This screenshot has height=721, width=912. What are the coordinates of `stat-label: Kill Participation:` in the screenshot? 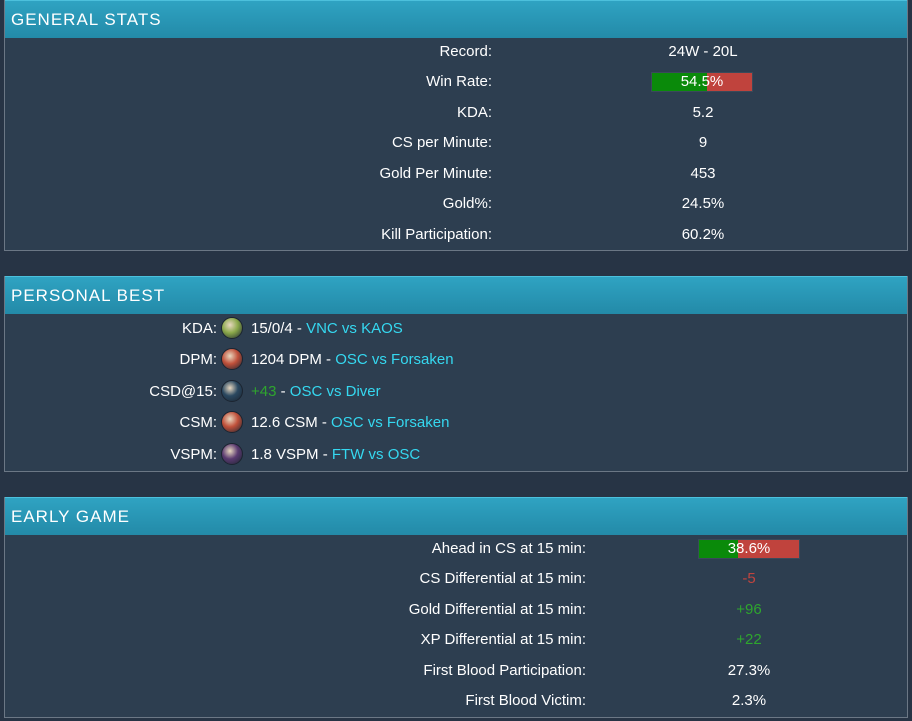 It's located at (436, 234).